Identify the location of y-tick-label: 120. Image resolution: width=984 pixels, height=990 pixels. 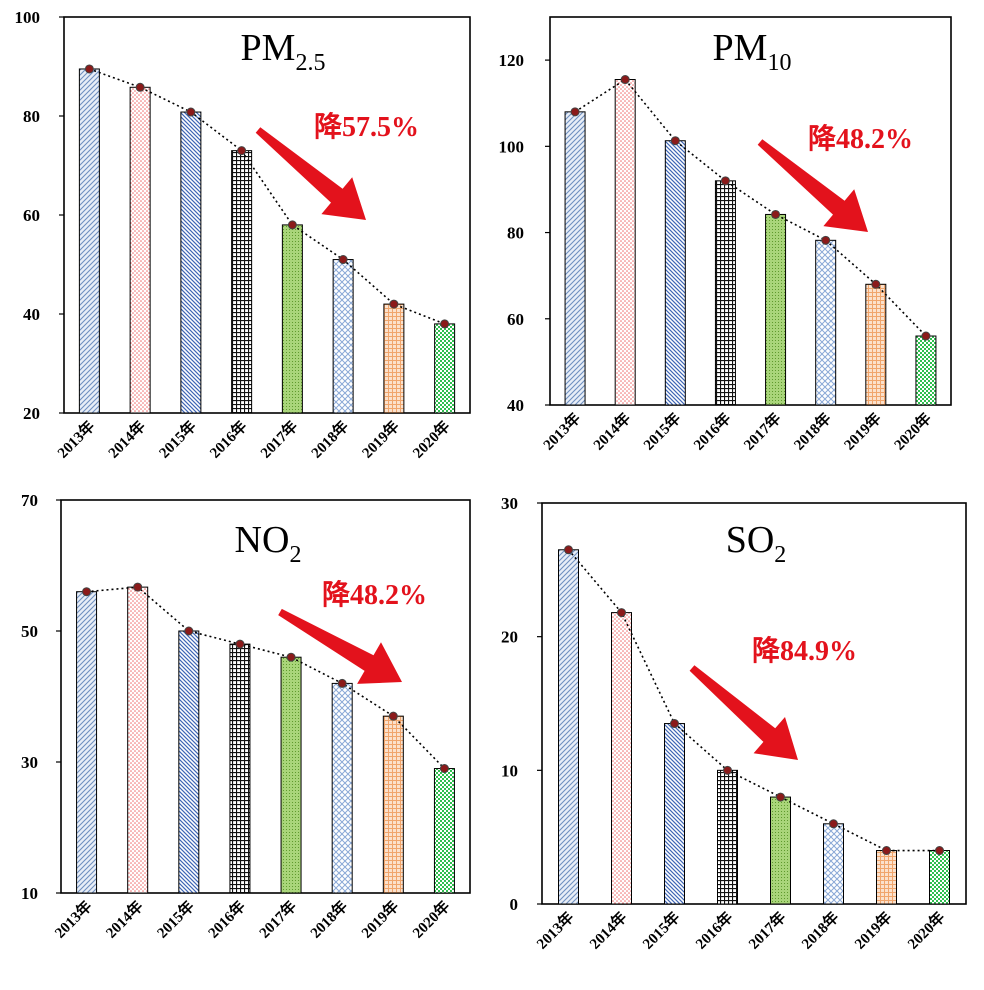
(512, 60).